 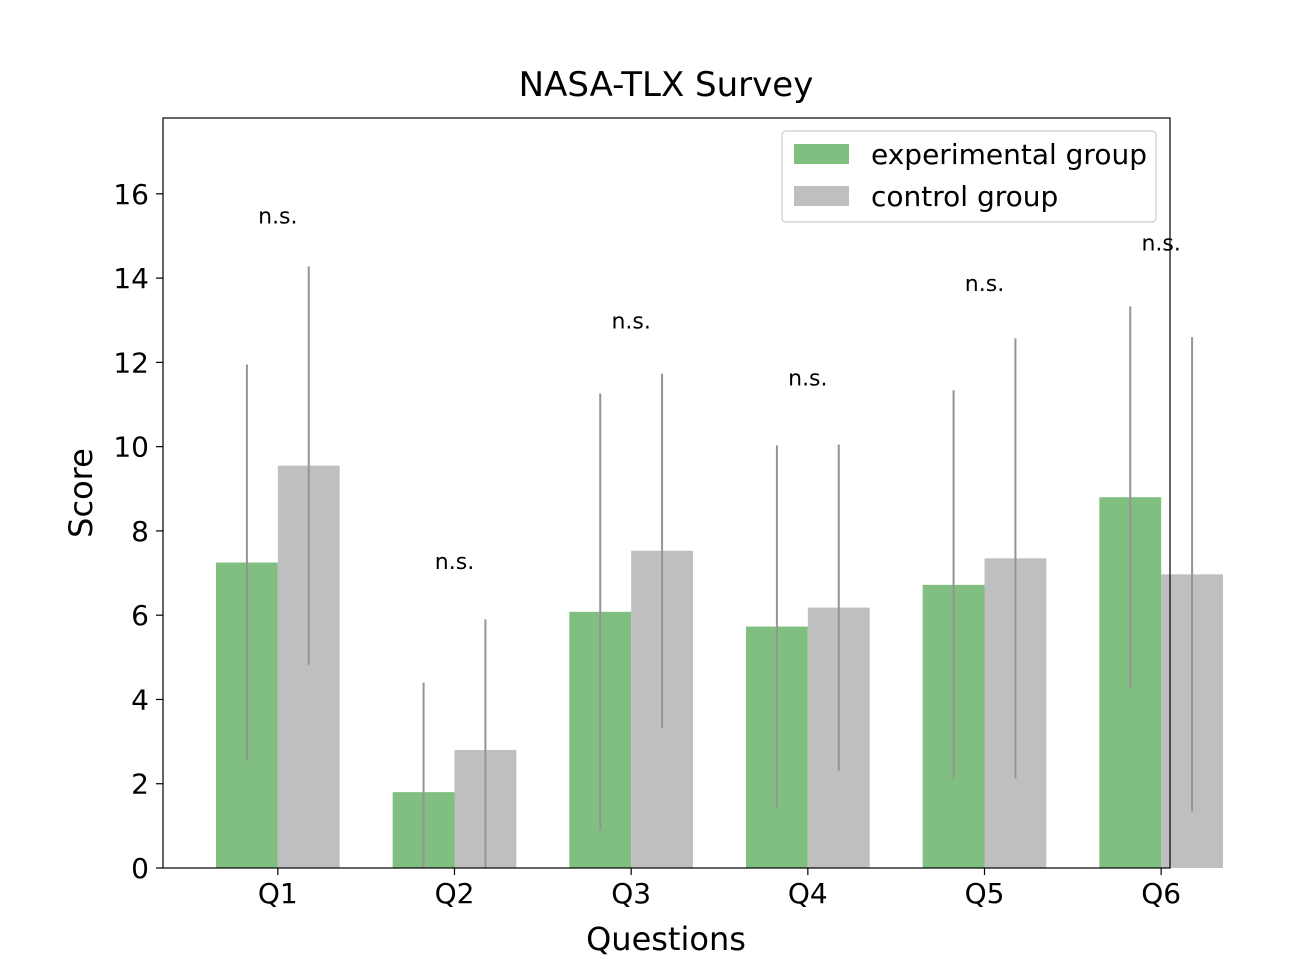 What do you see at coordinates (131, 447) in the screenshot?
I see `y-tick-label-10: 10` at bounding box center [131, 447].